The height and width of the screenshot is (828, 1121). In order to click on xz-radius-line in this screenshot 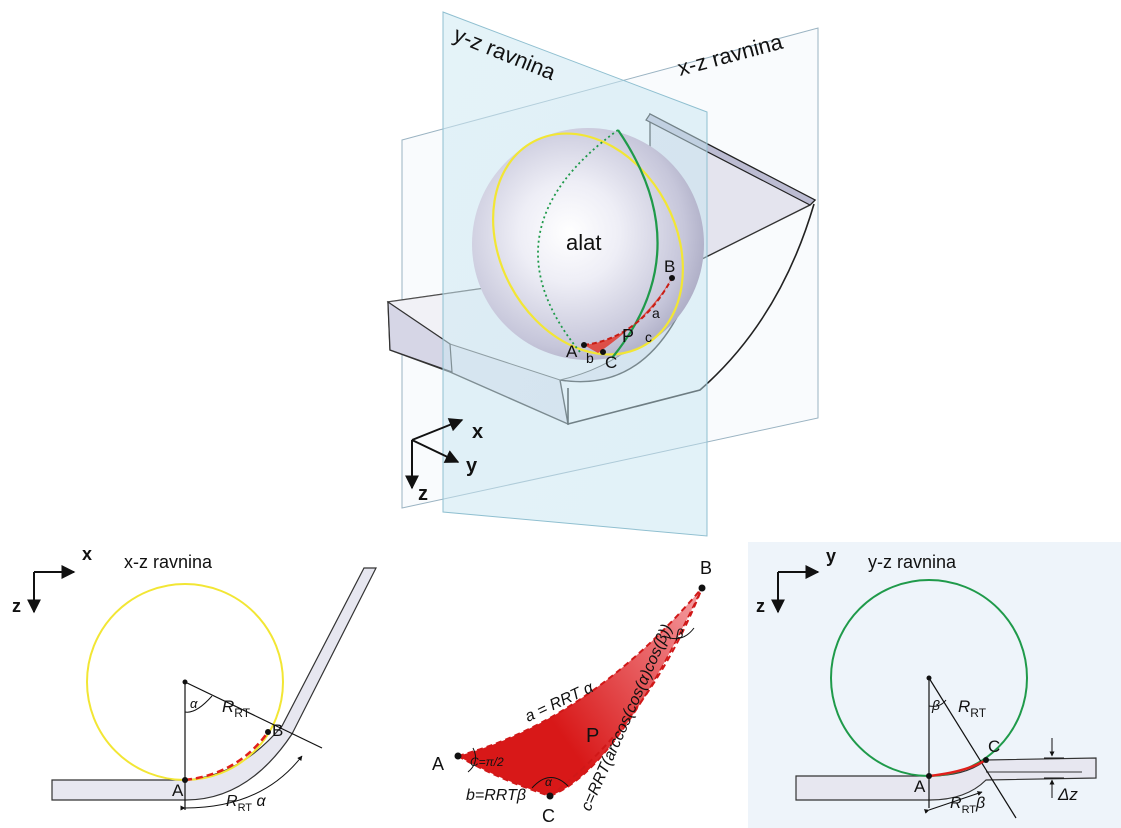, I will do `click(253, 715)`.